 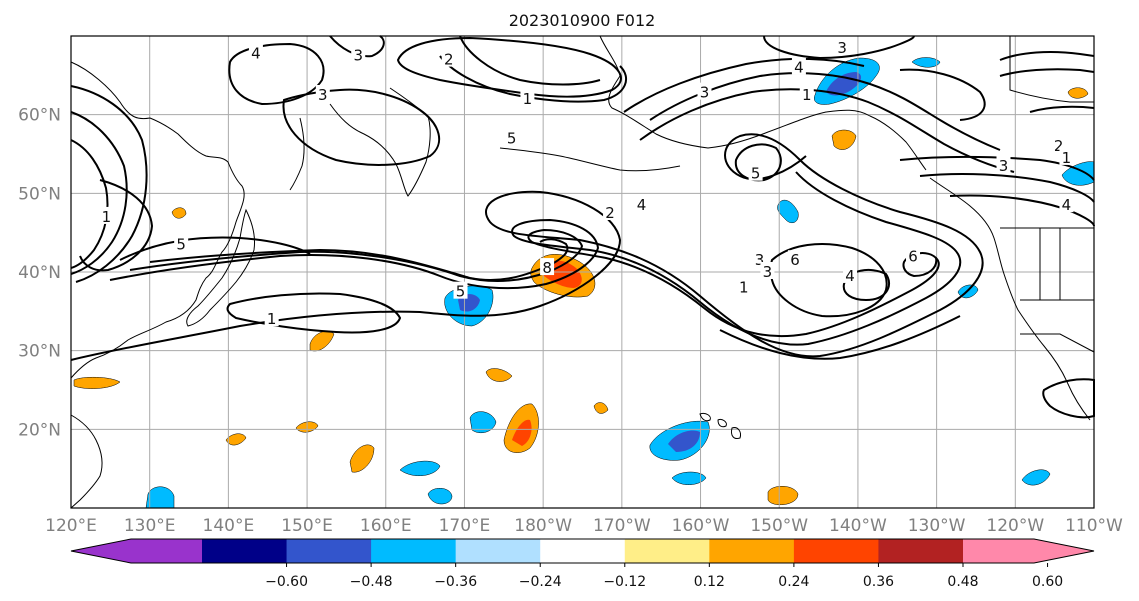 What do you see at coordinates (307, 526) in the screenshot?
I see `lon-tick-label: 150°E` at bounding box center [307, 526].